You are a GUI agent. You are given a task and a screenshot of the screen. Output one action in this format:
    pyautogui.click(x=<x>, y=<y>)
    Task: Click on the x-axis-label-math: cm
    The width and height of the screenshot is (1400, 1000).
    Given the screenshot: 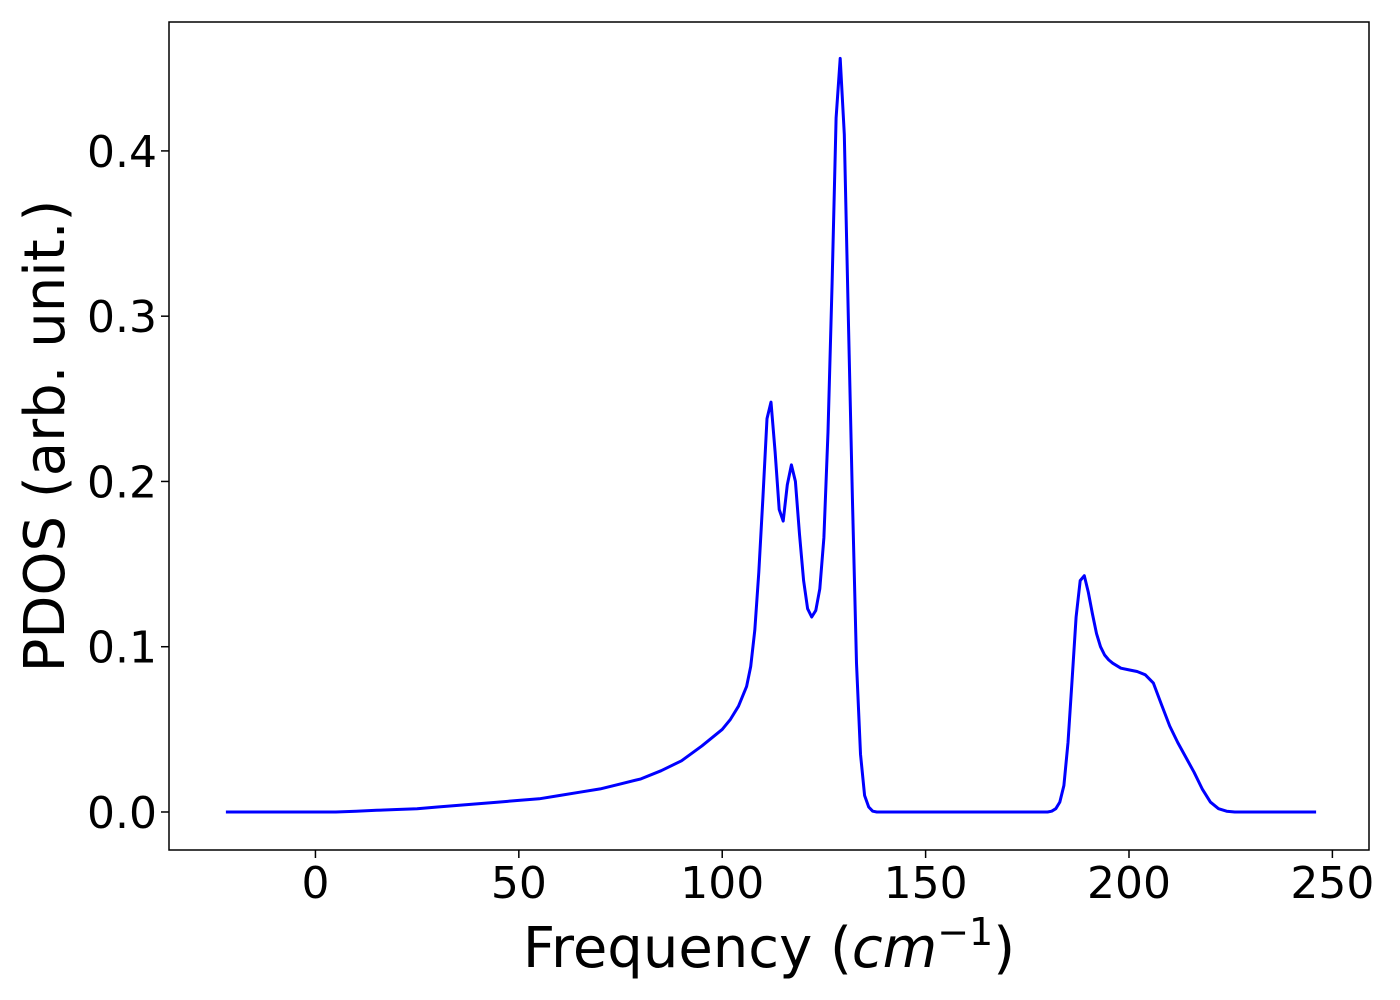 What is the action you would take?
    pyautogui.click(x=894, y=948)
    